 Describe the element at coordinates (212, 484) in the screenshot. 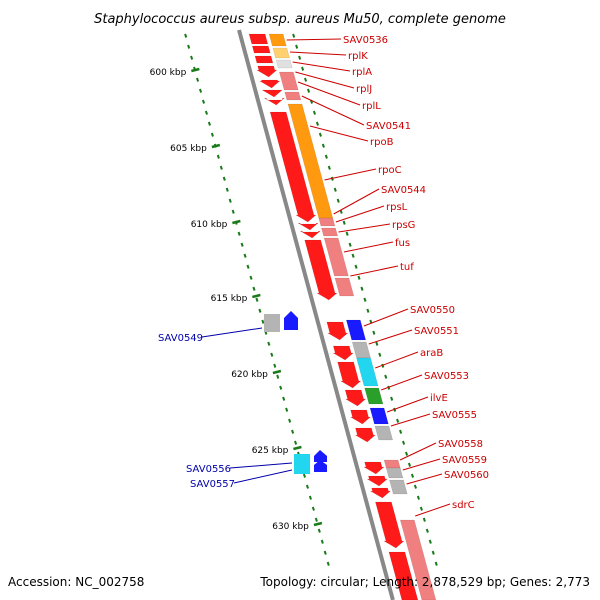

I see `gene-label-sav0557: SAV0557` at that location.